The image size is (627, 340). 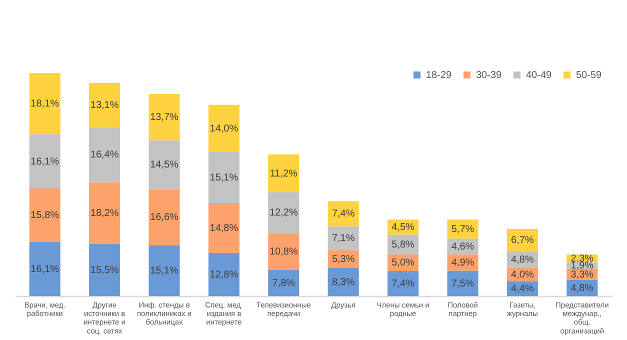 I want to click on data-label: 7,1%, so click(x=343, y=238).